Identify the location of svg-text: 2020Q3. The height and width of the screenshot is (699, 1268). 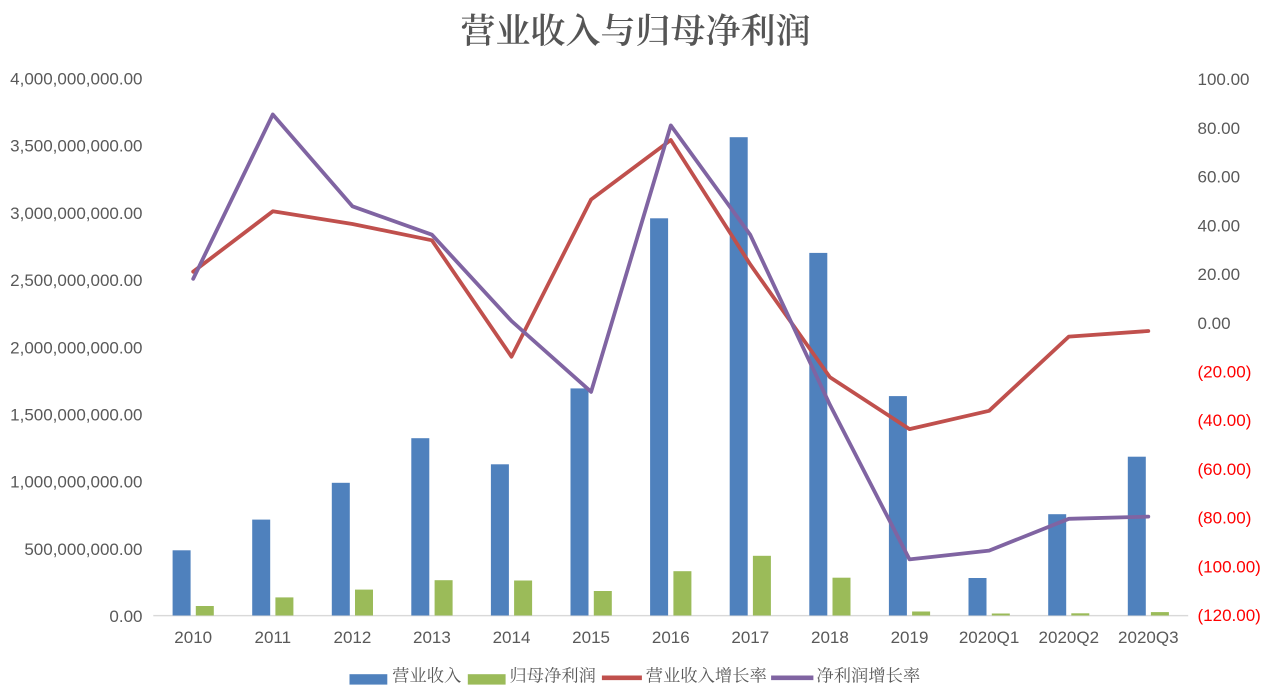
(1148, 637).